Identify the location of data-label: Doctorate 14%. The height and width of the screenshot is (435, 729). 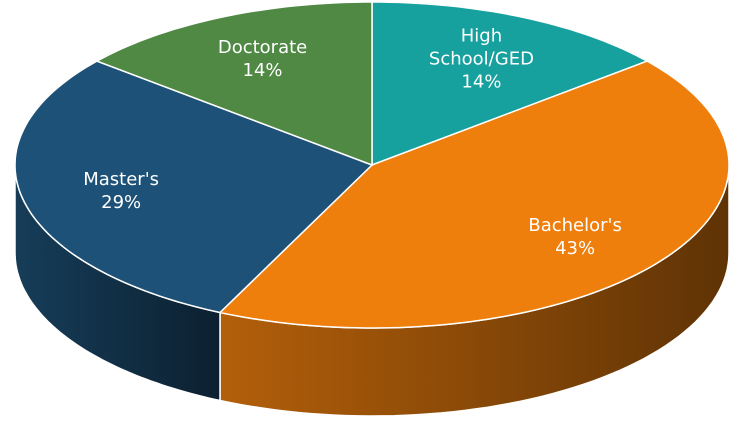
(263, 59).